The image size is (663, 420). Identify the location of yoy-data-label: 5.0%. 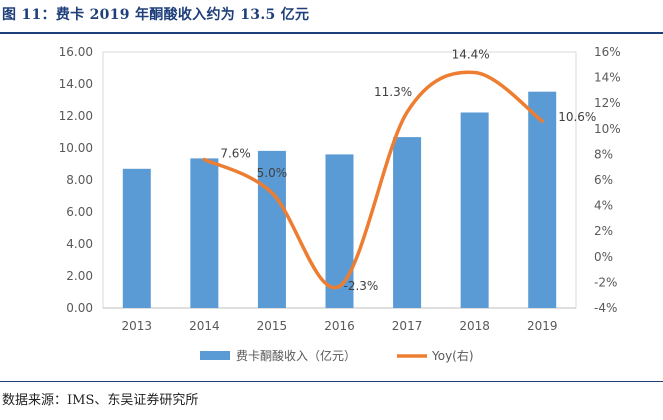
(272, 173).